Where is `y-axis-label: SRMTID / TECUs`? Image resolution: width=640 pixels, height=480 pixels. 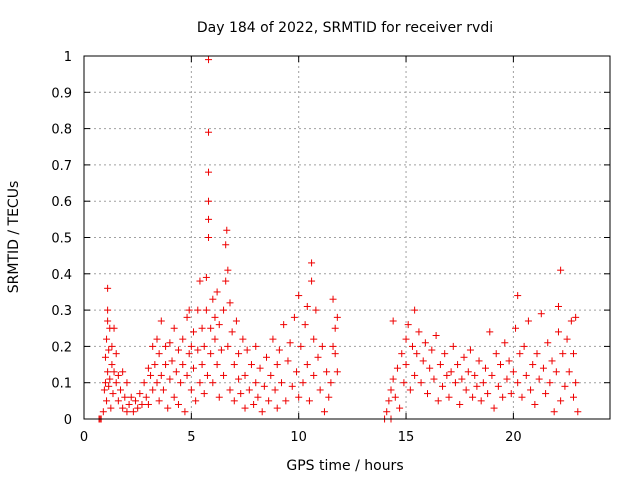
y-axis-label: SRMTID / TECUs is located at coordinates (14, 237).